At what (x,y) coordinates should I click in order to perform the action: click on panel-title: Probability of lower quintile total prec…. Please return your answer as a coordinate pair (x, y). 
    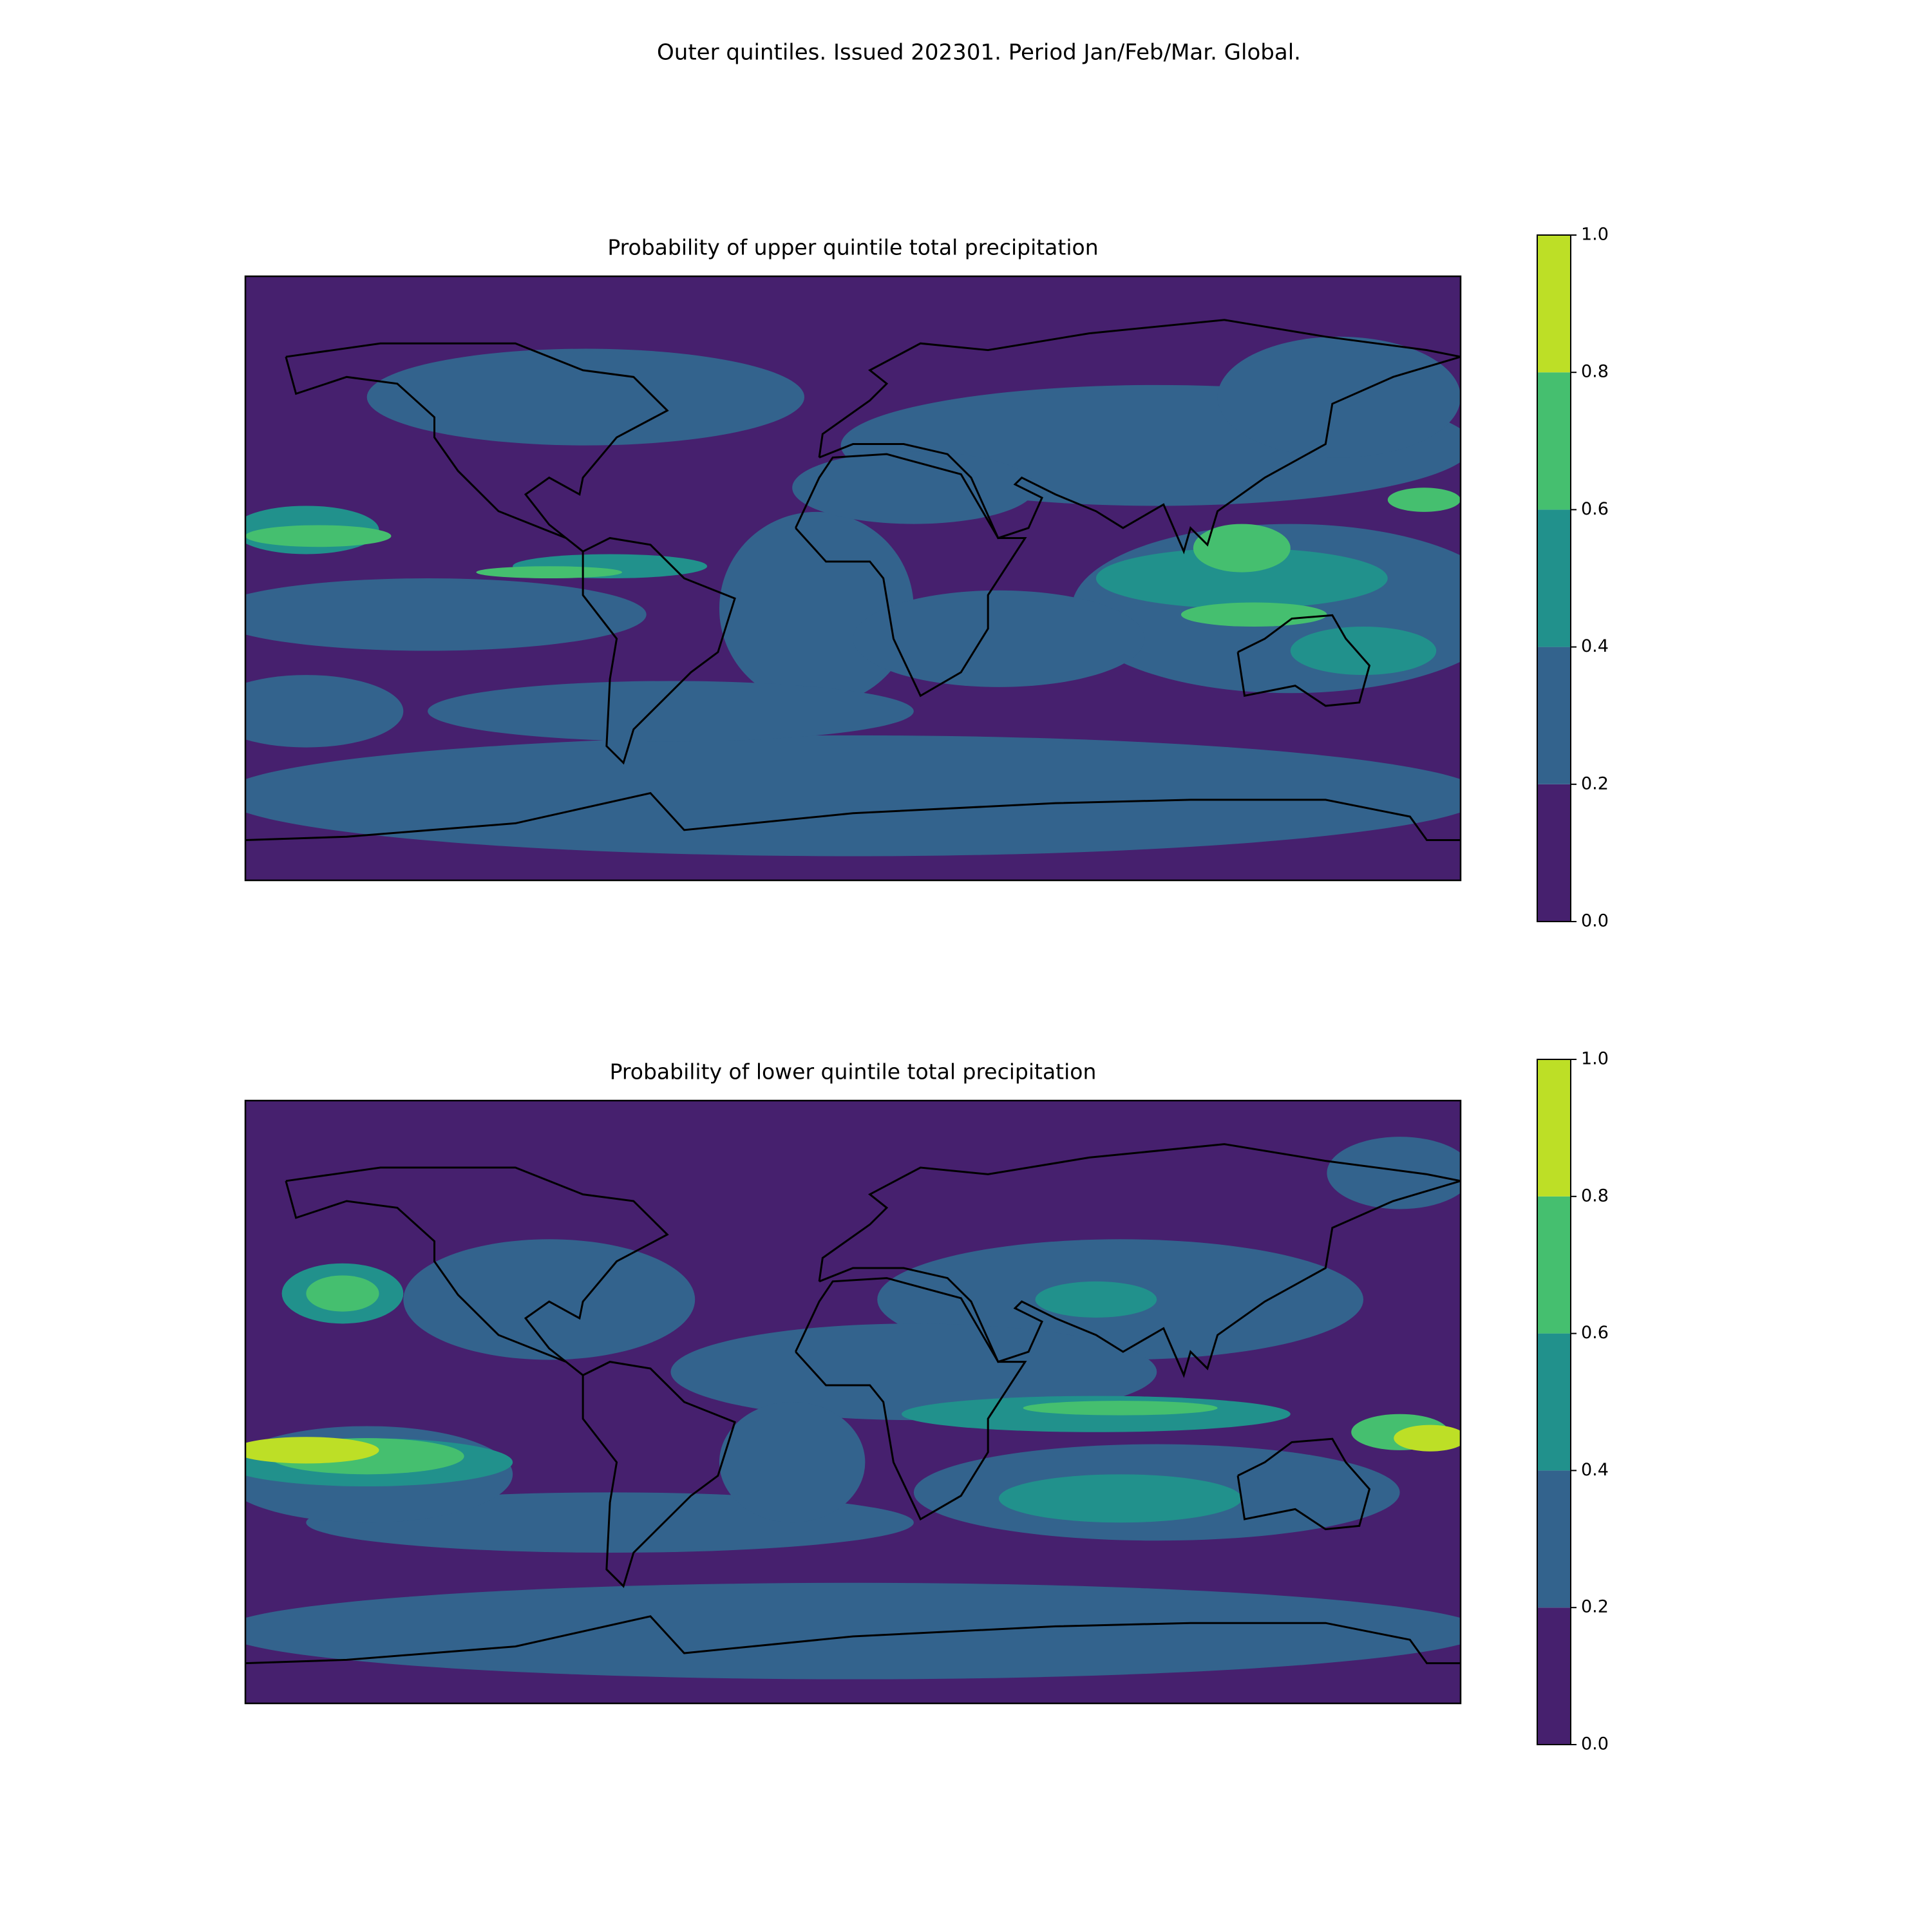
    Looking at the image, I should click on (853, 1071).